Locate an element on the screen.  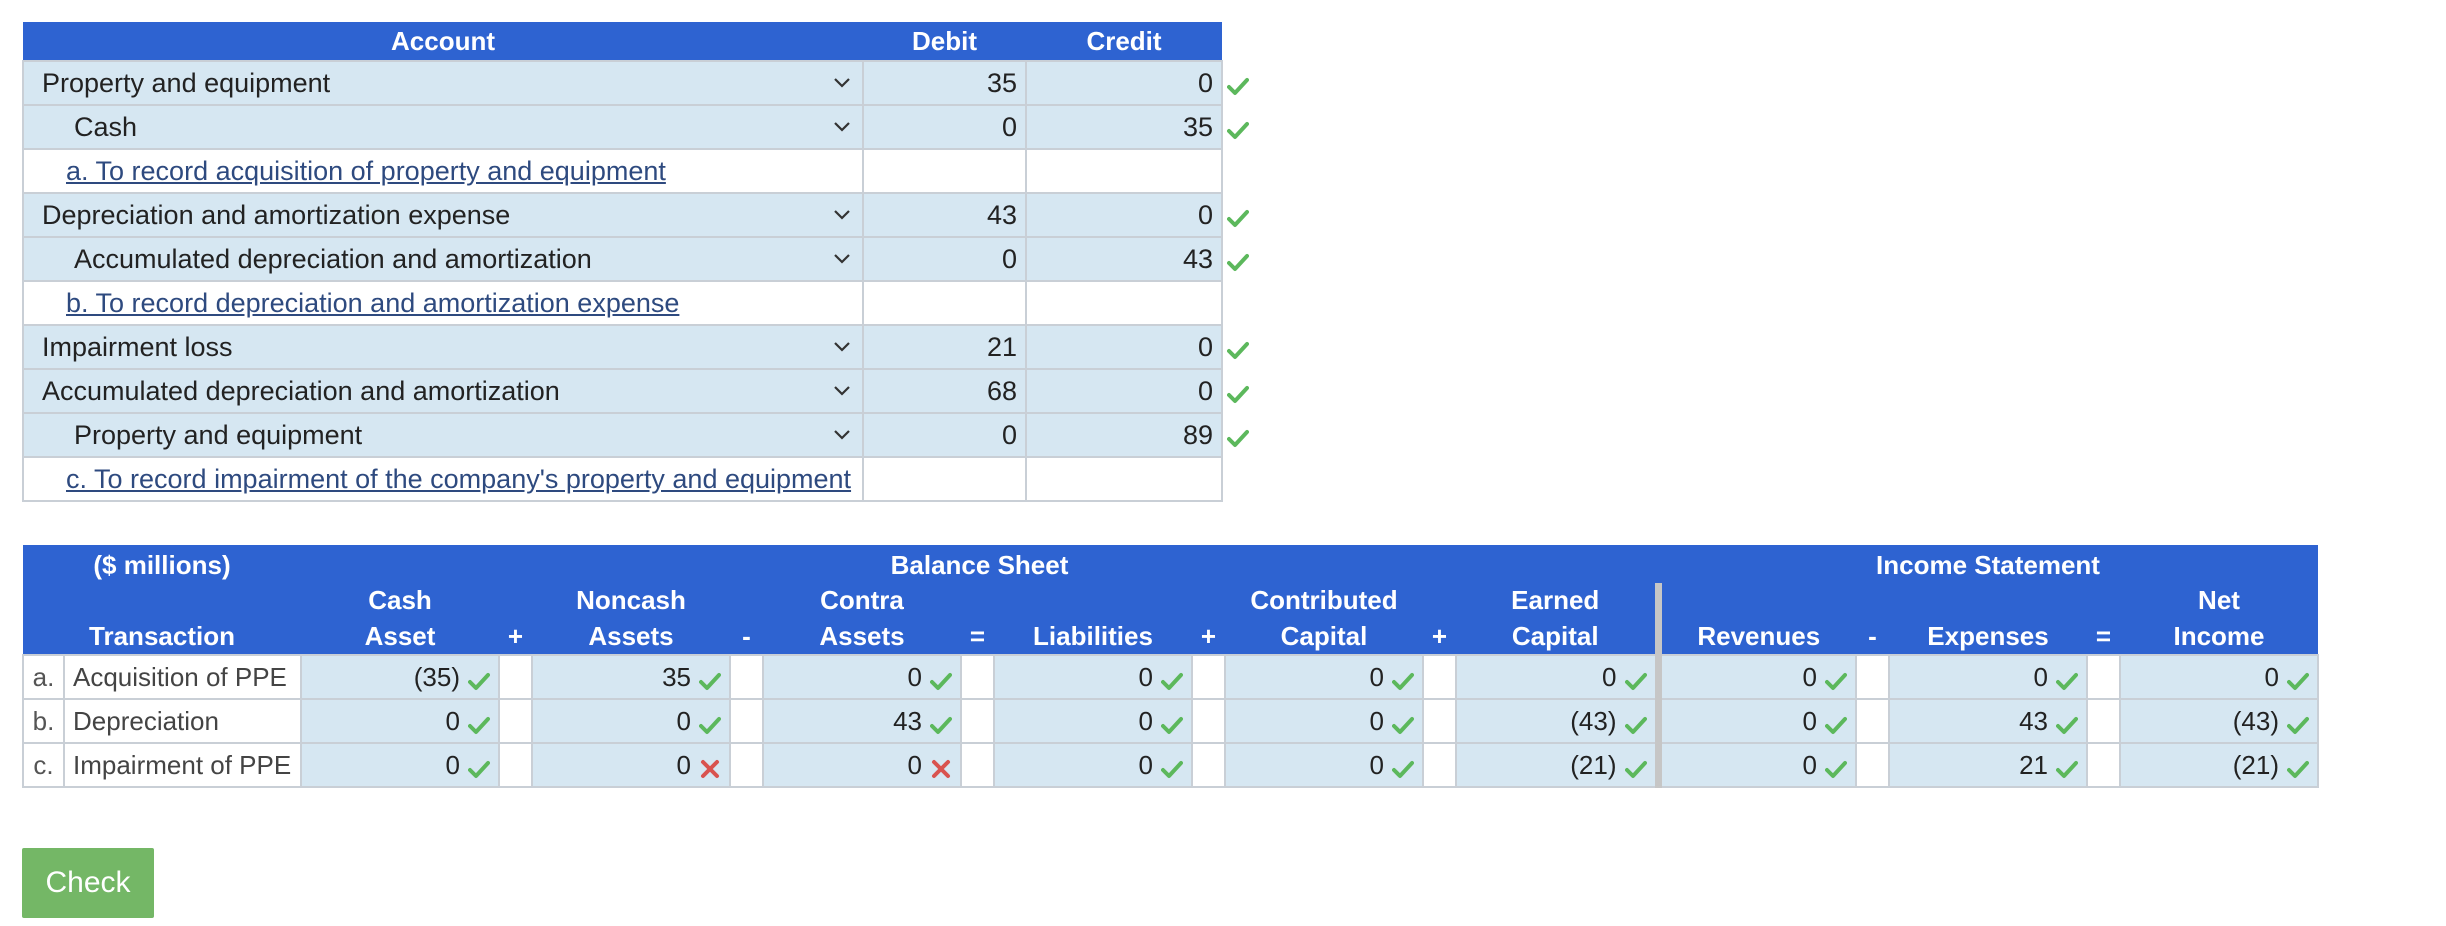
revenues-header: Revenues is located at coordinates (1757, 636).